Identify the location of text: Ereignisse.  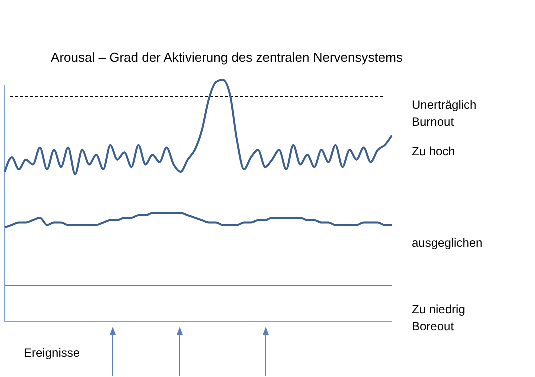
(52, 353).